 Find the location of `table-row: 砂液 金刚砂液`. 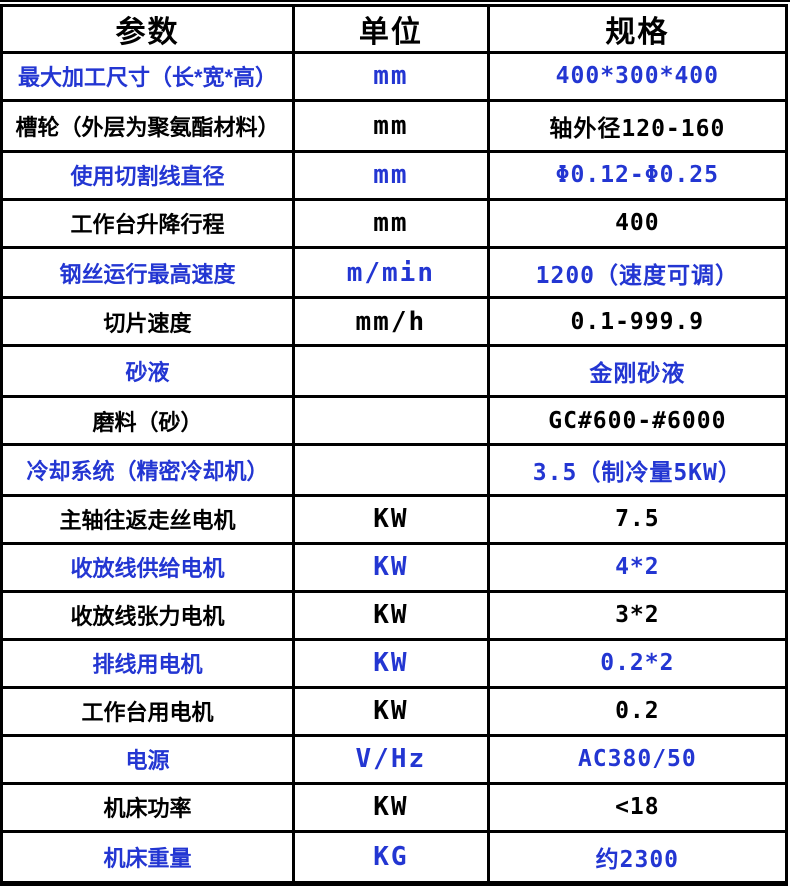

table-row: 砂液 金刚砂液 is located at coordinates (394, 371).